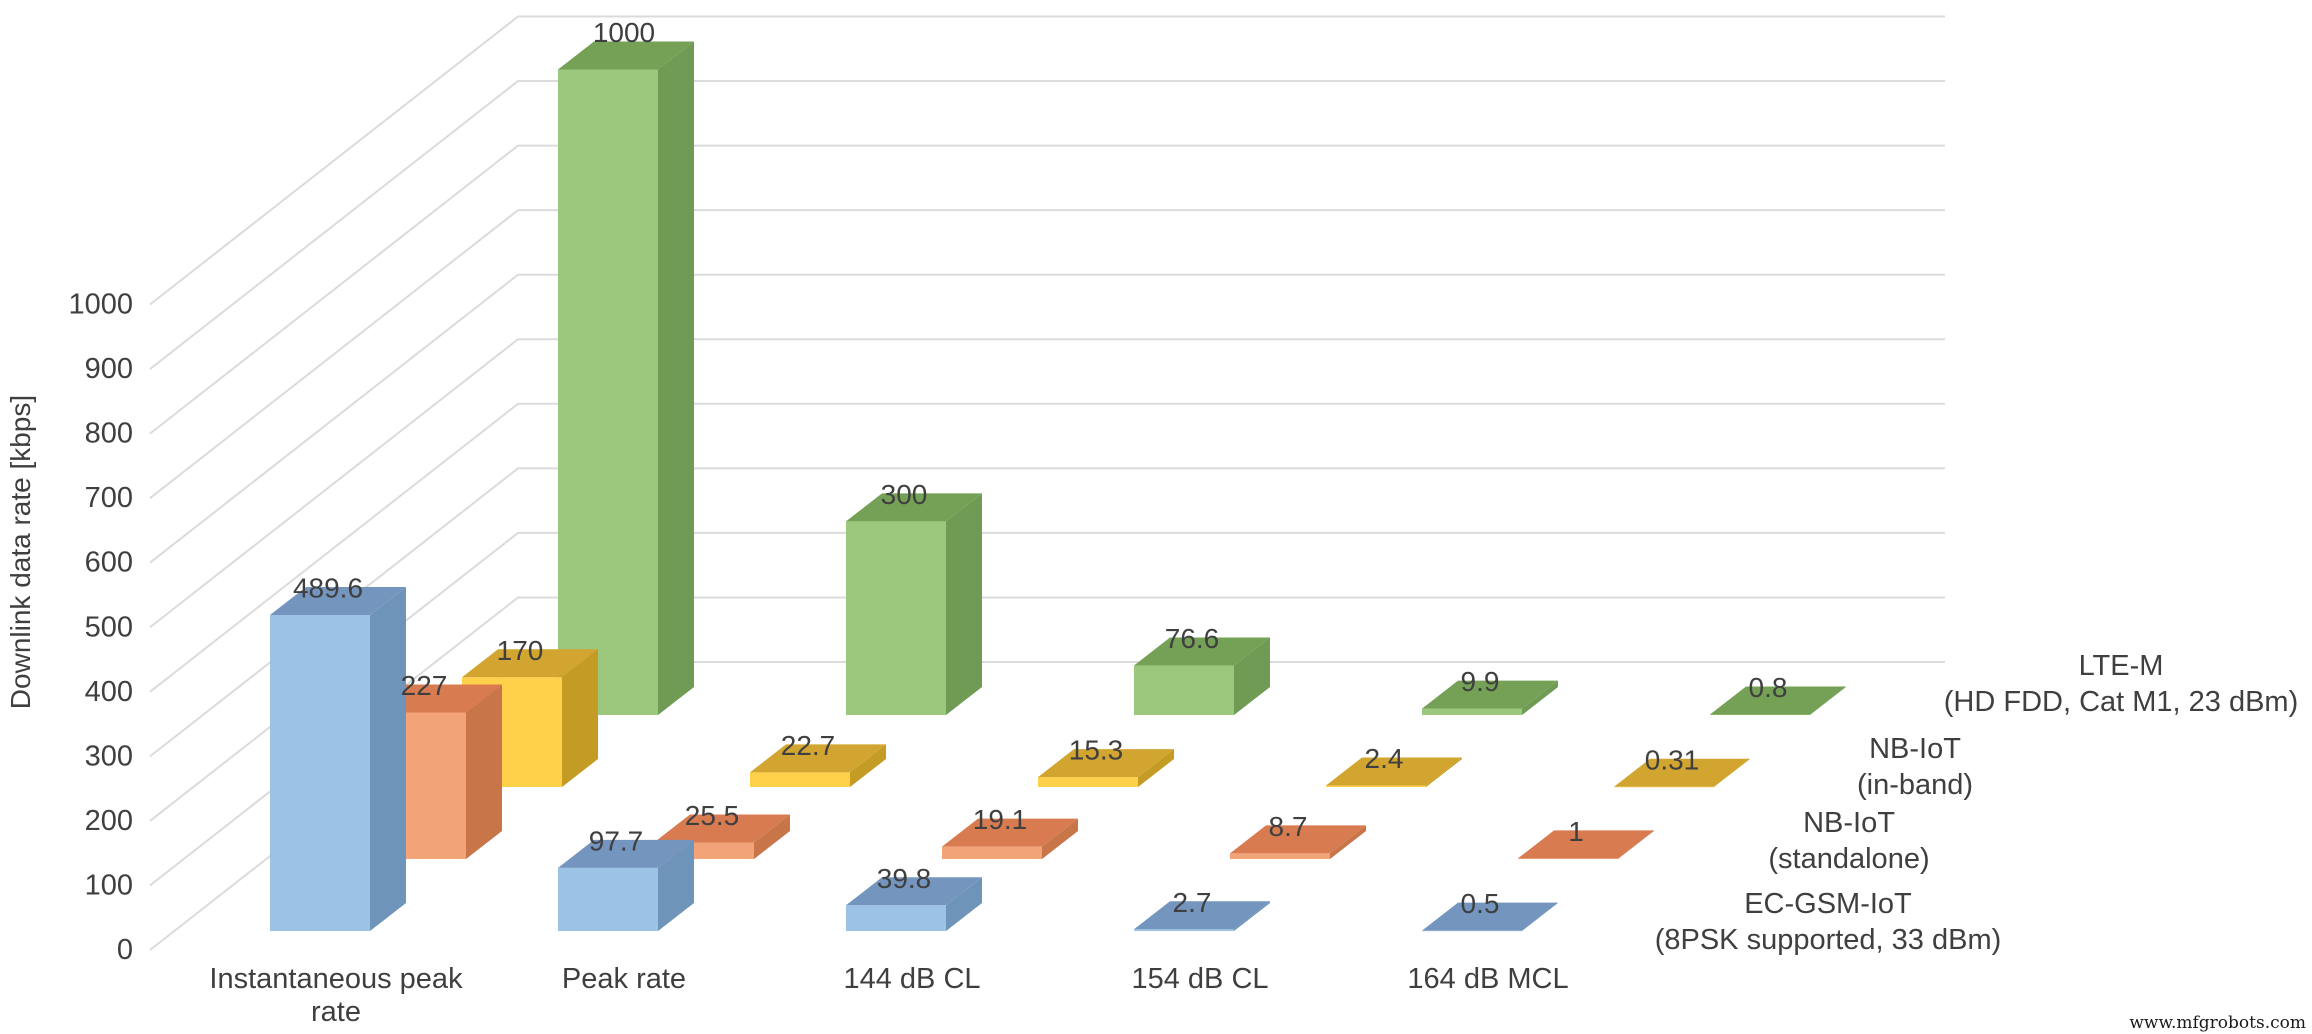  I want to click on value-label: 170, so click(520, 650).